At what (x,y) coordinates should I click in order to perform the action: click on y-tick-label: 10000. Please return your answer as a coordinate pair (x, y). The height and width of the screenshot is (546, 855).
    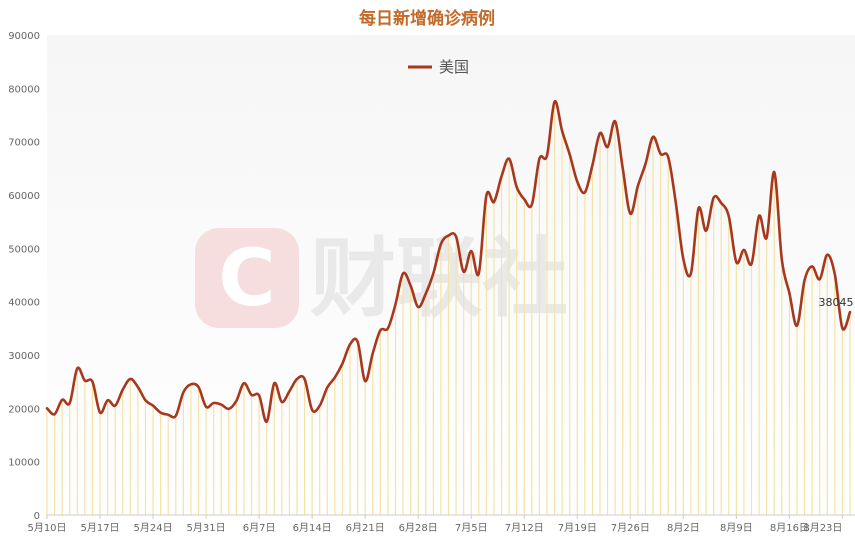
    Looking at the image, I should click on (24, 463).